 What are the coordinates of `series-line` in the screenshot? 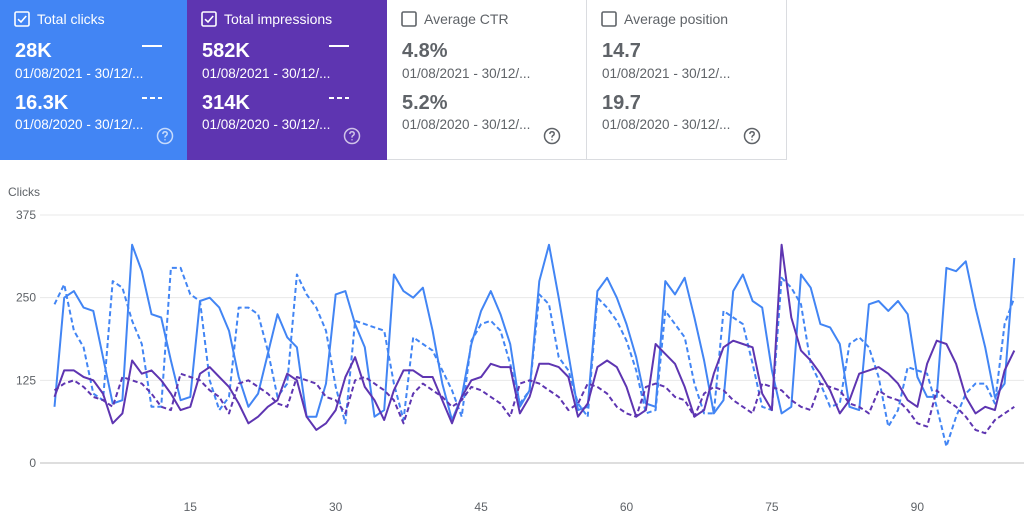 It's located at (534, 403).